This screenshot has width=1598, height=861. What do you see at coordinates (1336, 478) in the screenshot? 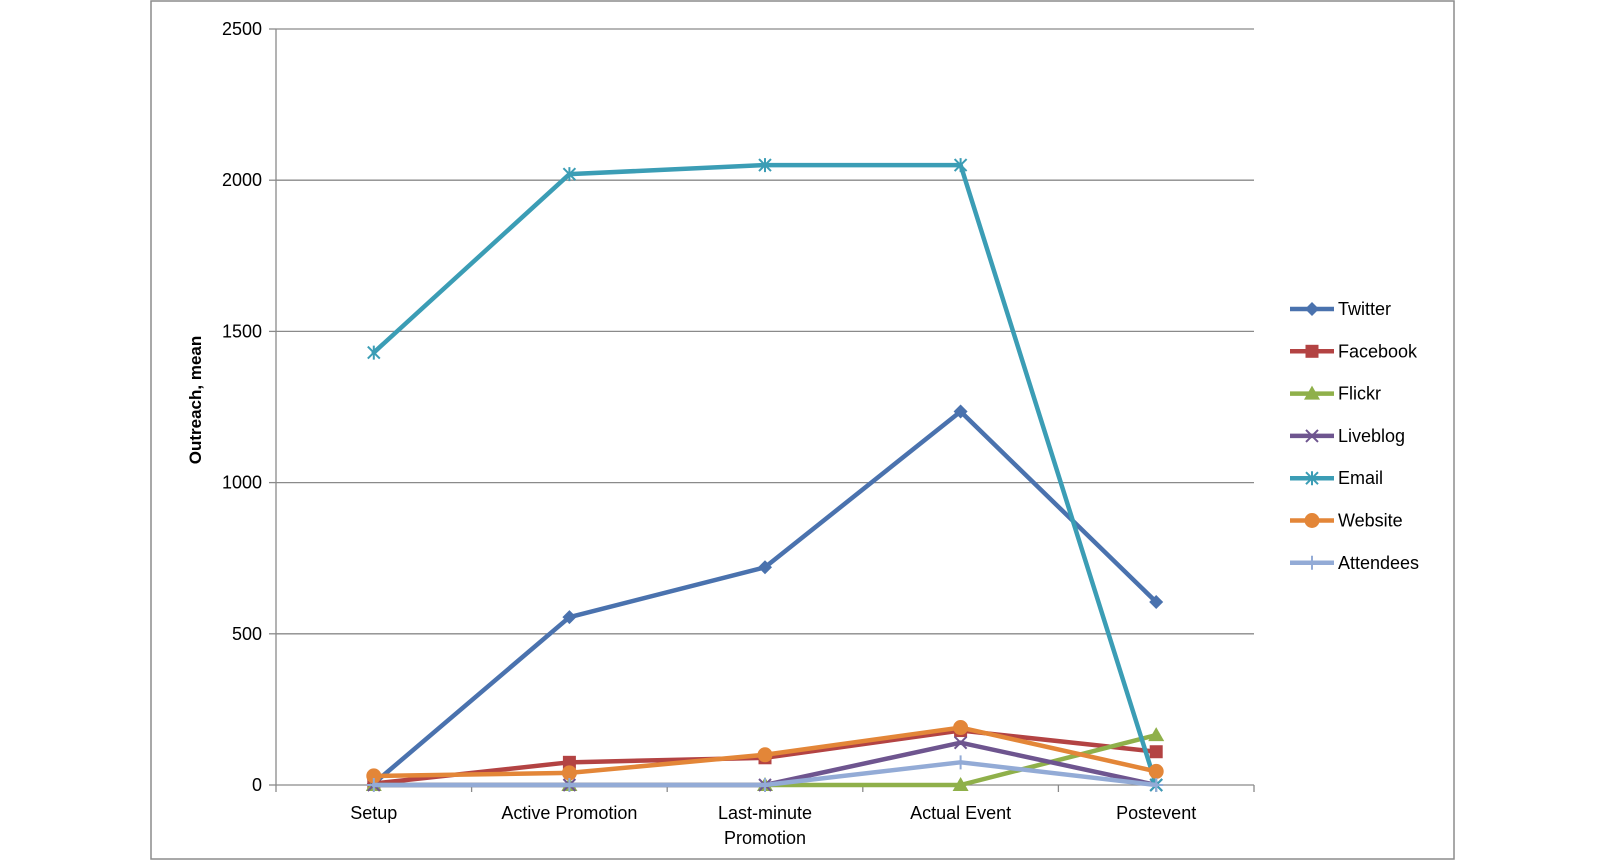
I see `legend-item-email: Email` at bounding box center [1336, 478].